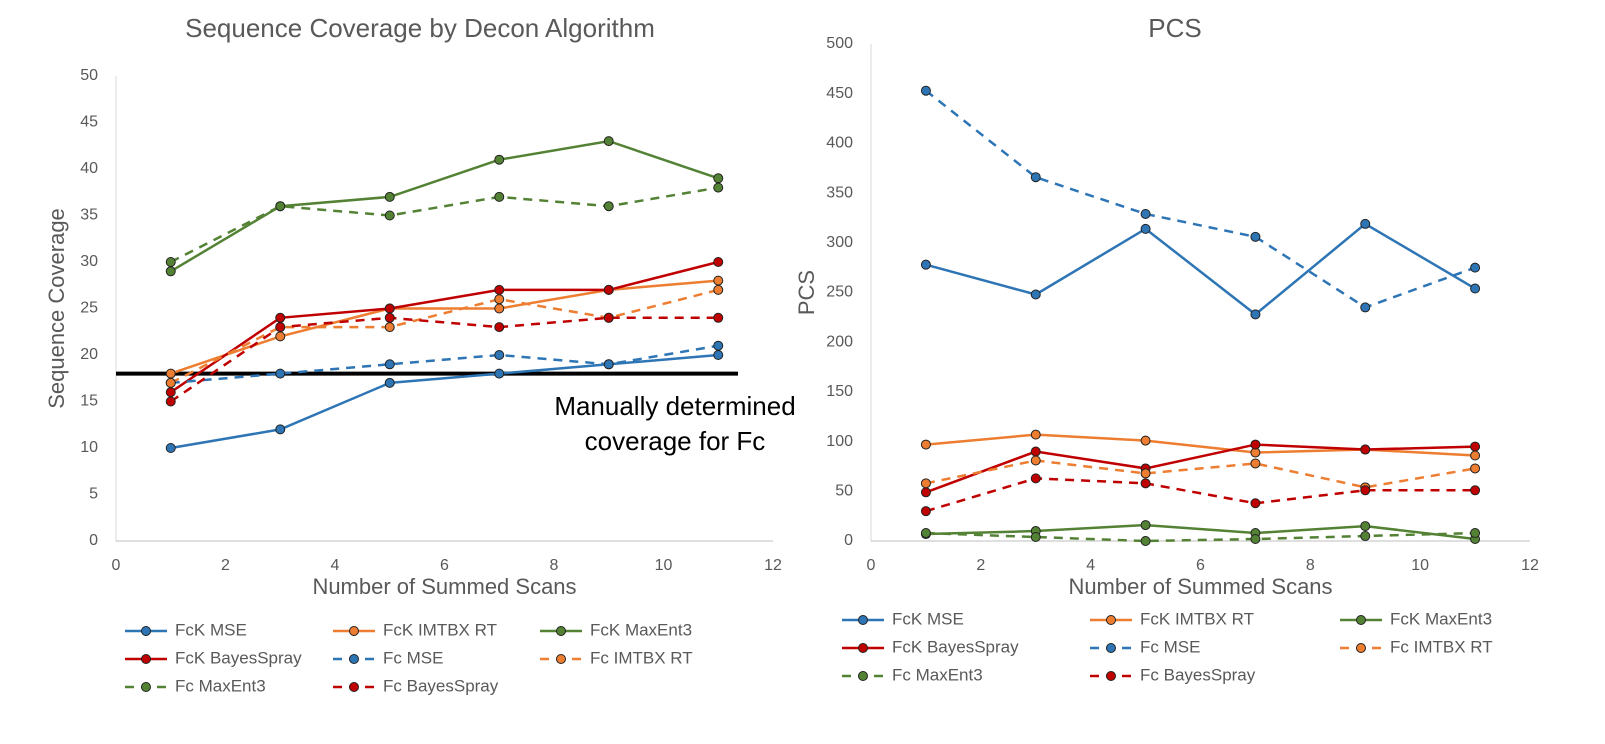 The image size is (1605, 744). I want to click on x-axis-label: Number of Summed Scans, so click(444, 586).